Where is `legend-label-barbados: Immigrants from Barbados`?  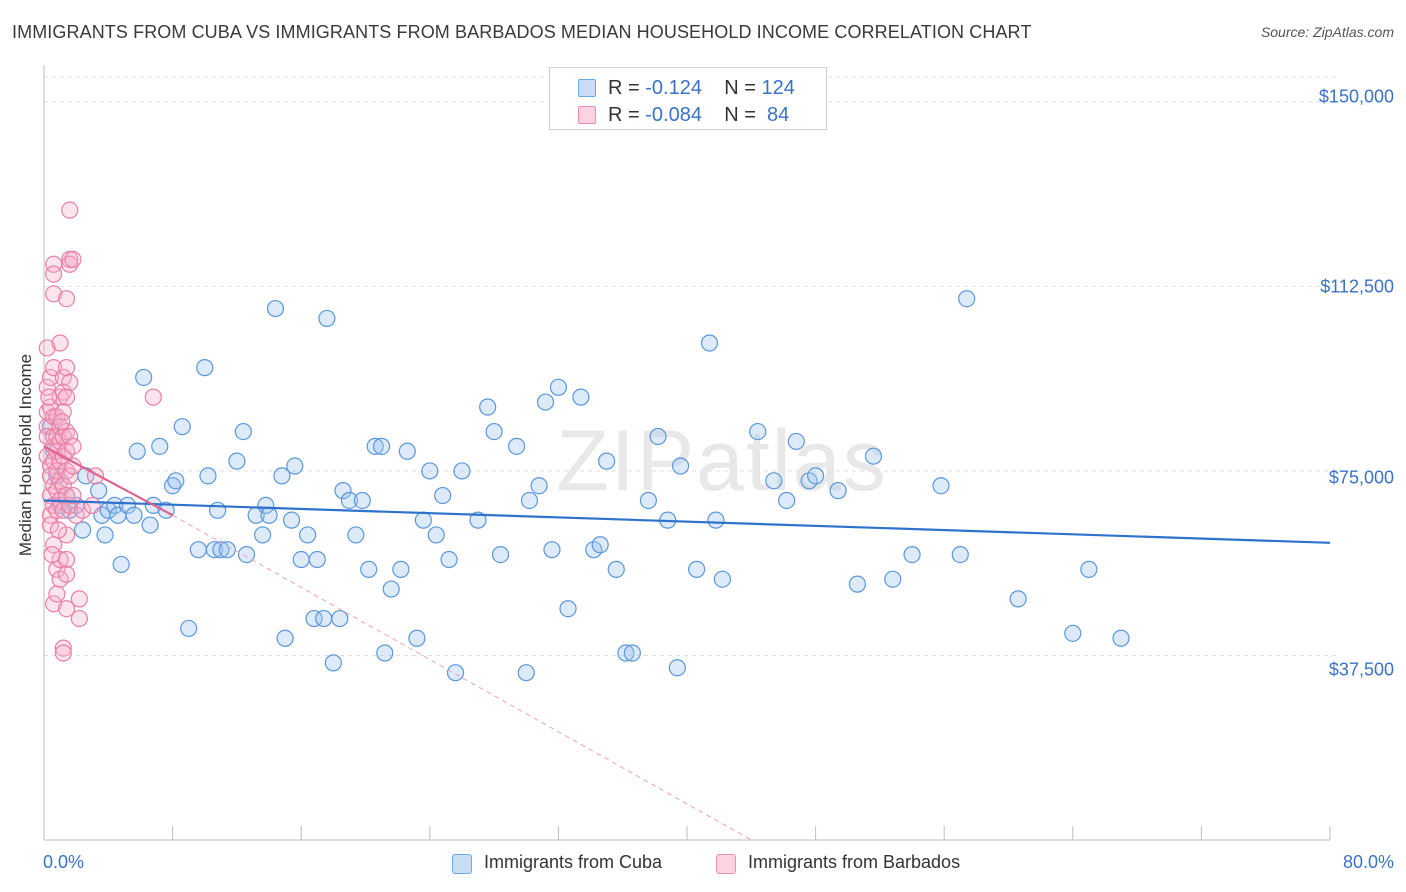
legend-label-barbados: Immigrants from Barbados is located at coordinates (854, 862).